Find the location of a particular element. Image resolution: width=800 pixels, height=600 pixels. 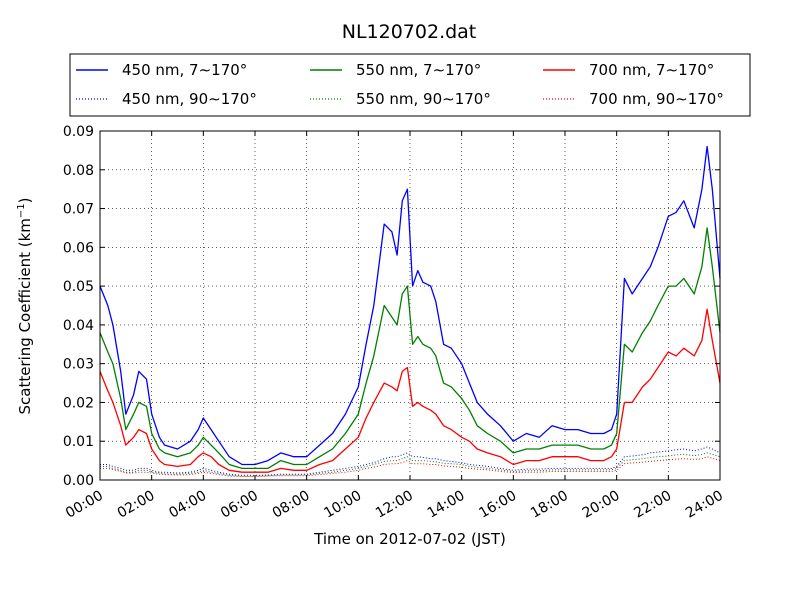

x-tick-label: 24:00 is located at coordinates (704, 505).